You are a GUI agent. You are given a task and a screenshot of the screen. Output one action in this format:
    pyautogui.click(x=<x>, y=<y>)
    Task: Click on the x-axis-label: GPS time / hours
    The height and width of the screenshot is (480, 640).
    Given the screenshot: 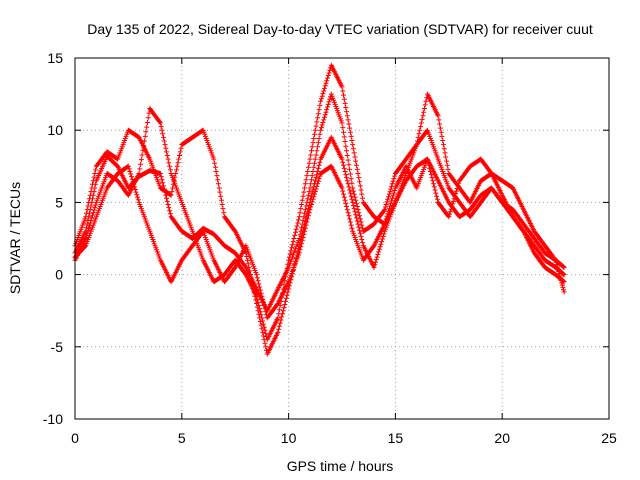 What is the action you would take?
    pyautogui.click(x=340, y=466)
    